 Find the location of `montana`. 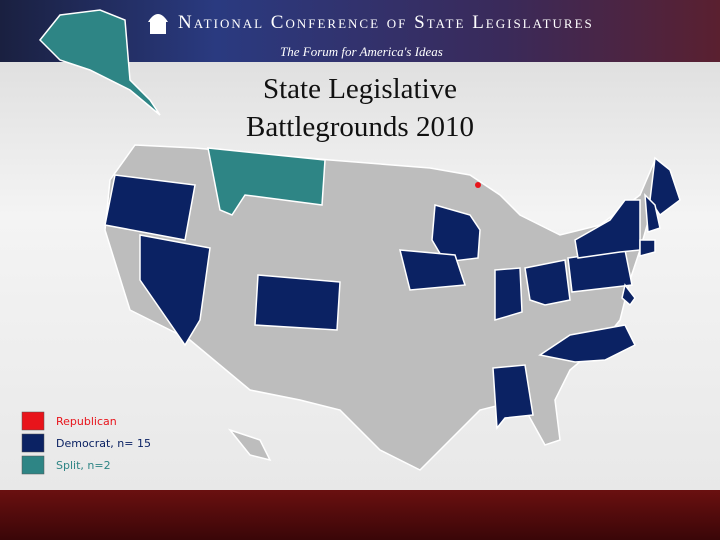

montana is located at coordinates (266, 181).